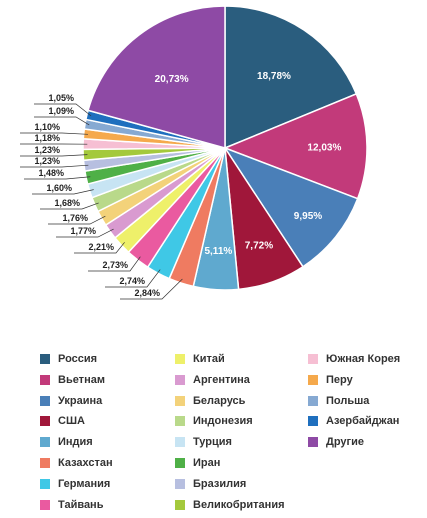  I want to click on legend-item-турция: Турция, so click(203, 442).